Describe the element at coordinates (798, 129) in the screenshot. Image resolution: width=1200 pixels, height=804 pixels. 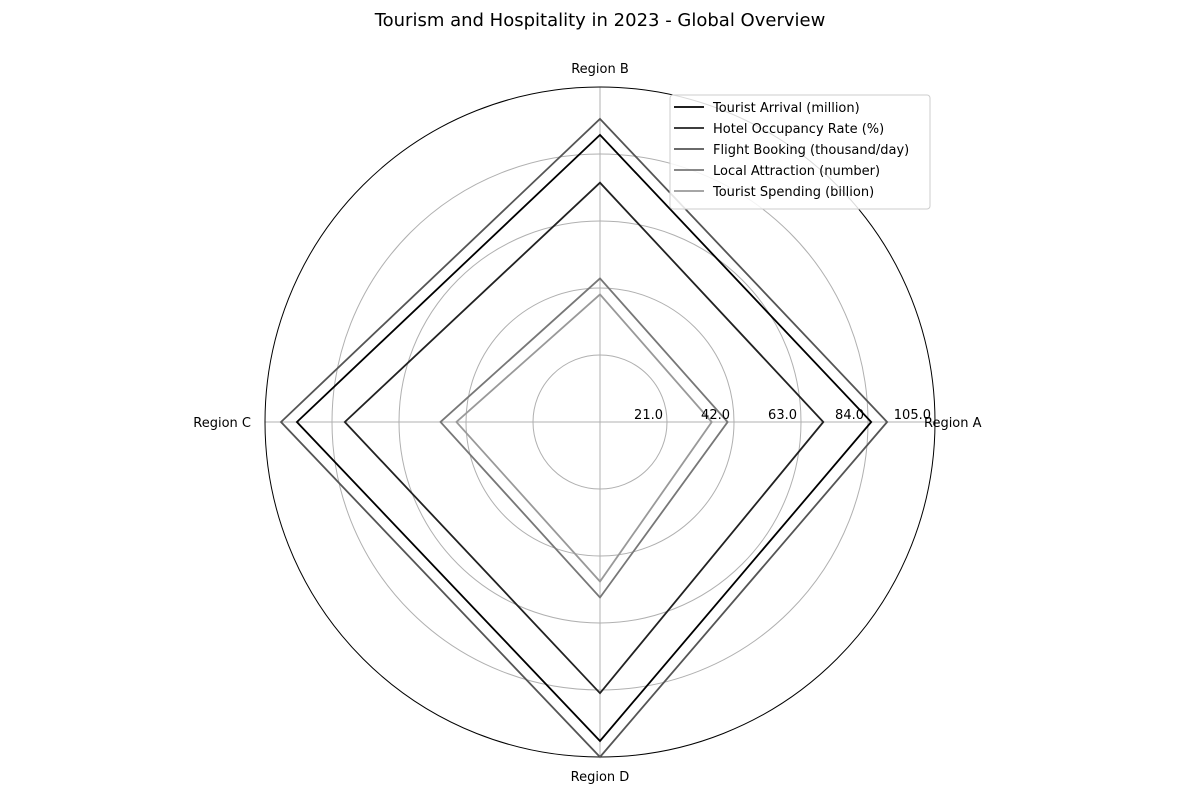
I see `legend-label: Hotel Occupancy Rate (%)` at that location.